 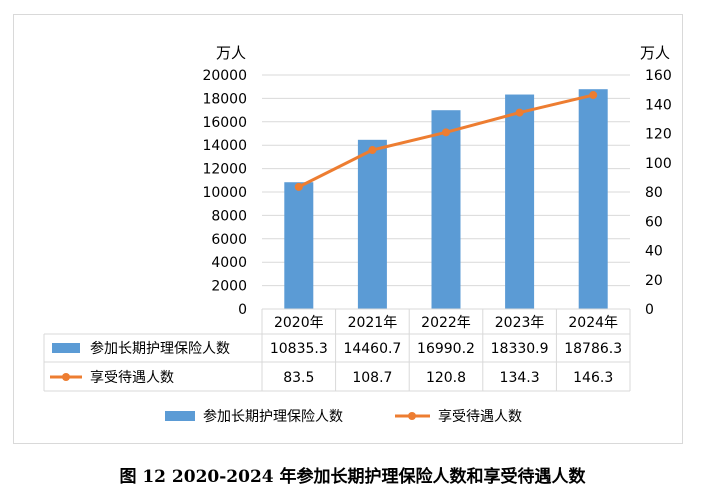 I want to click on legend-label: 享受待遇人数, so click(x=480, y=416).